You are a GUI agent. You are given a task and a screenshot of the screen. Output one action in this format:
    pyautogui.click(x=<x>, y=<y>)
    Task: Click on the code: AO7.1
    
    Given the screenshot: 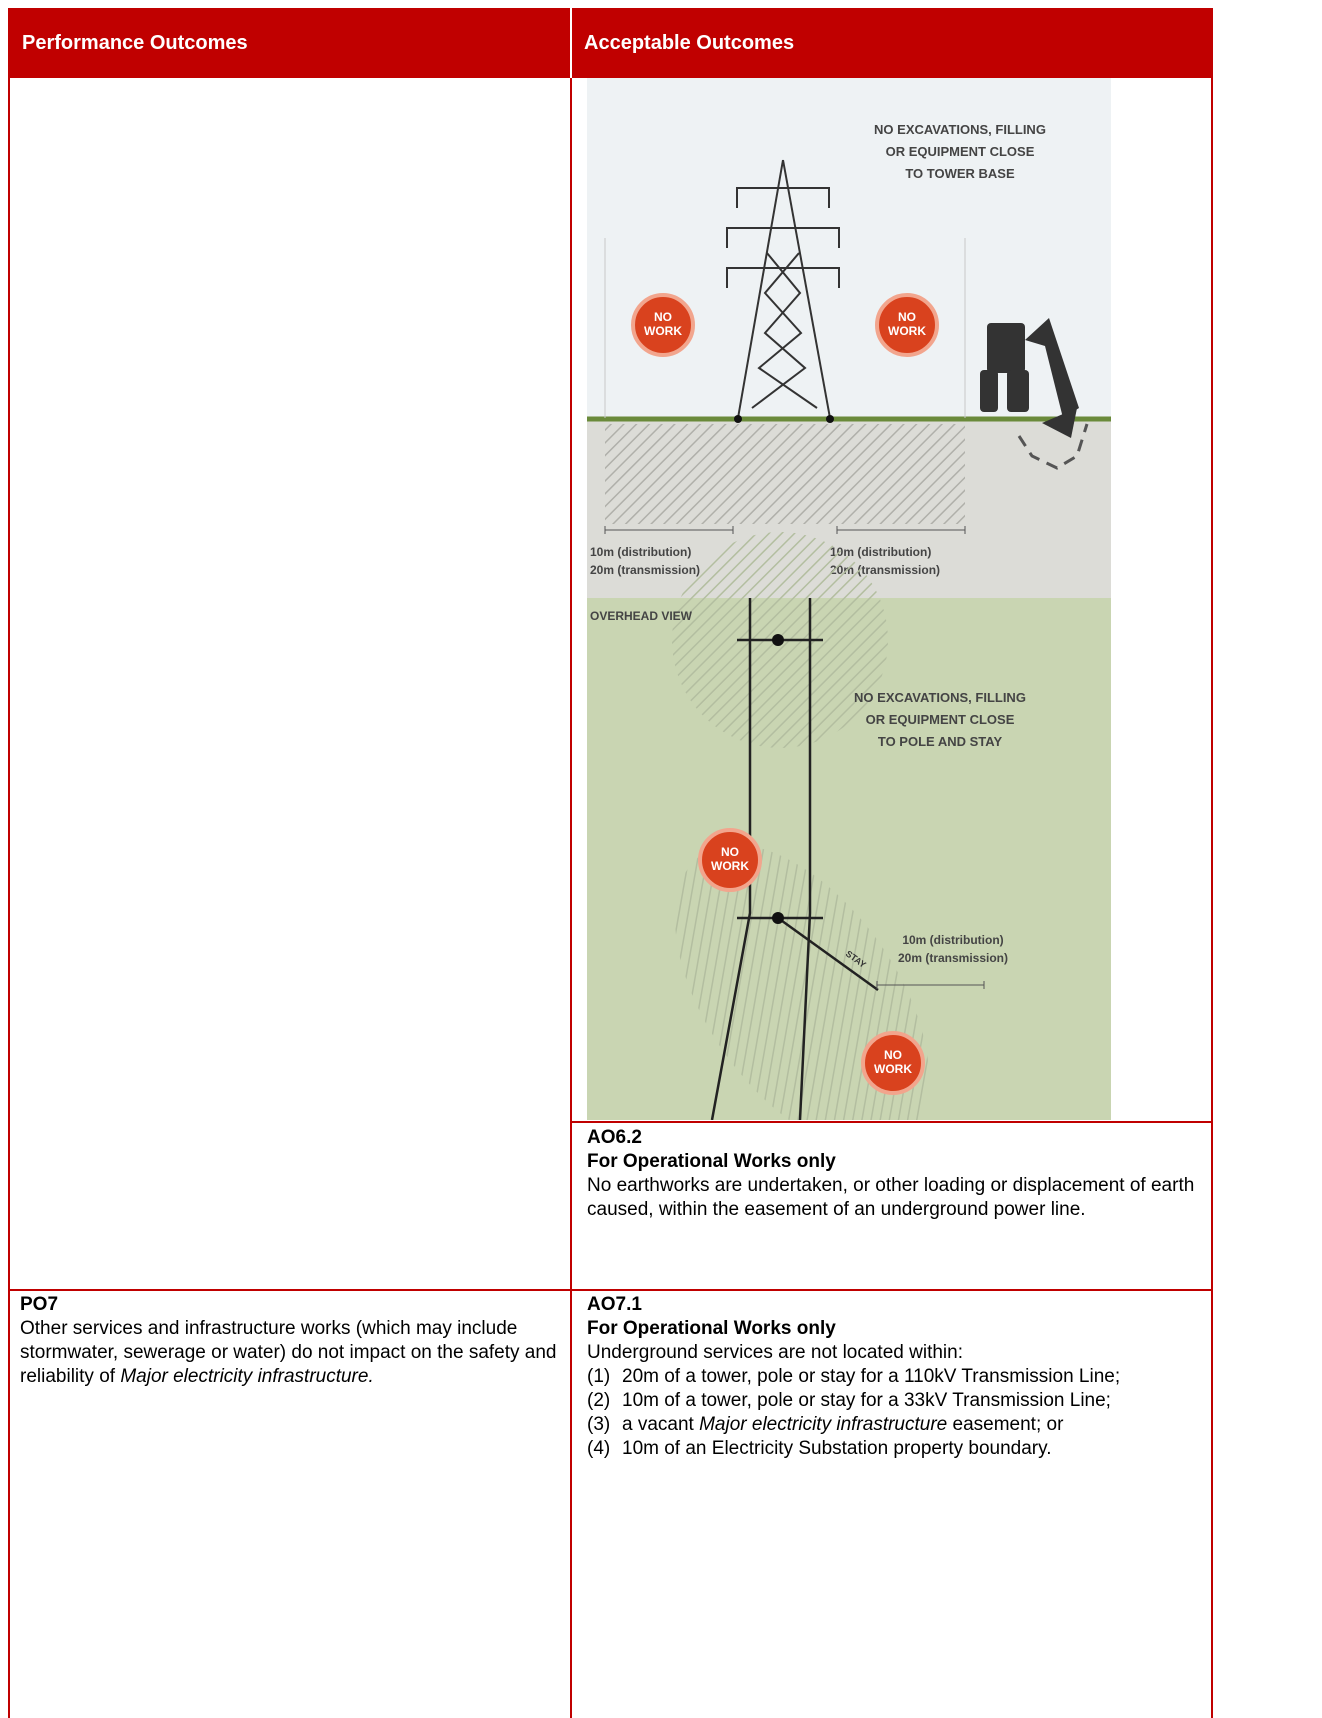 What is the action you would take?
    pyautogui.click(x=614, y=1304)
    